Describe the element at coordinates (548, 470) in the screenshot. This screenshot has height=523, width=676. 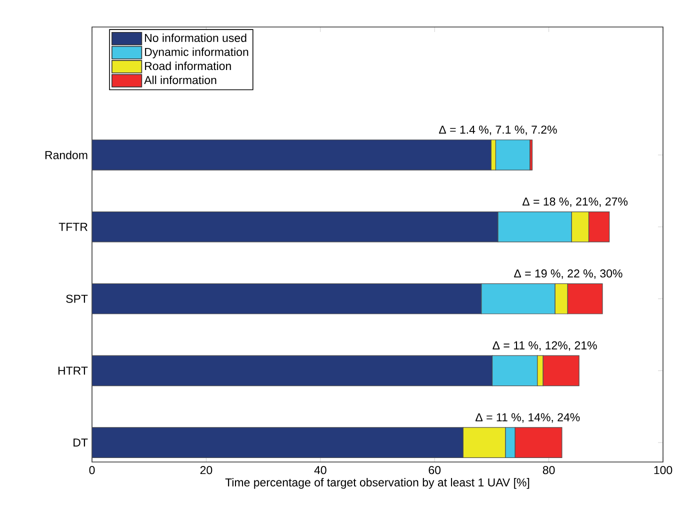
I see `x-tick-label: 80` at that location.